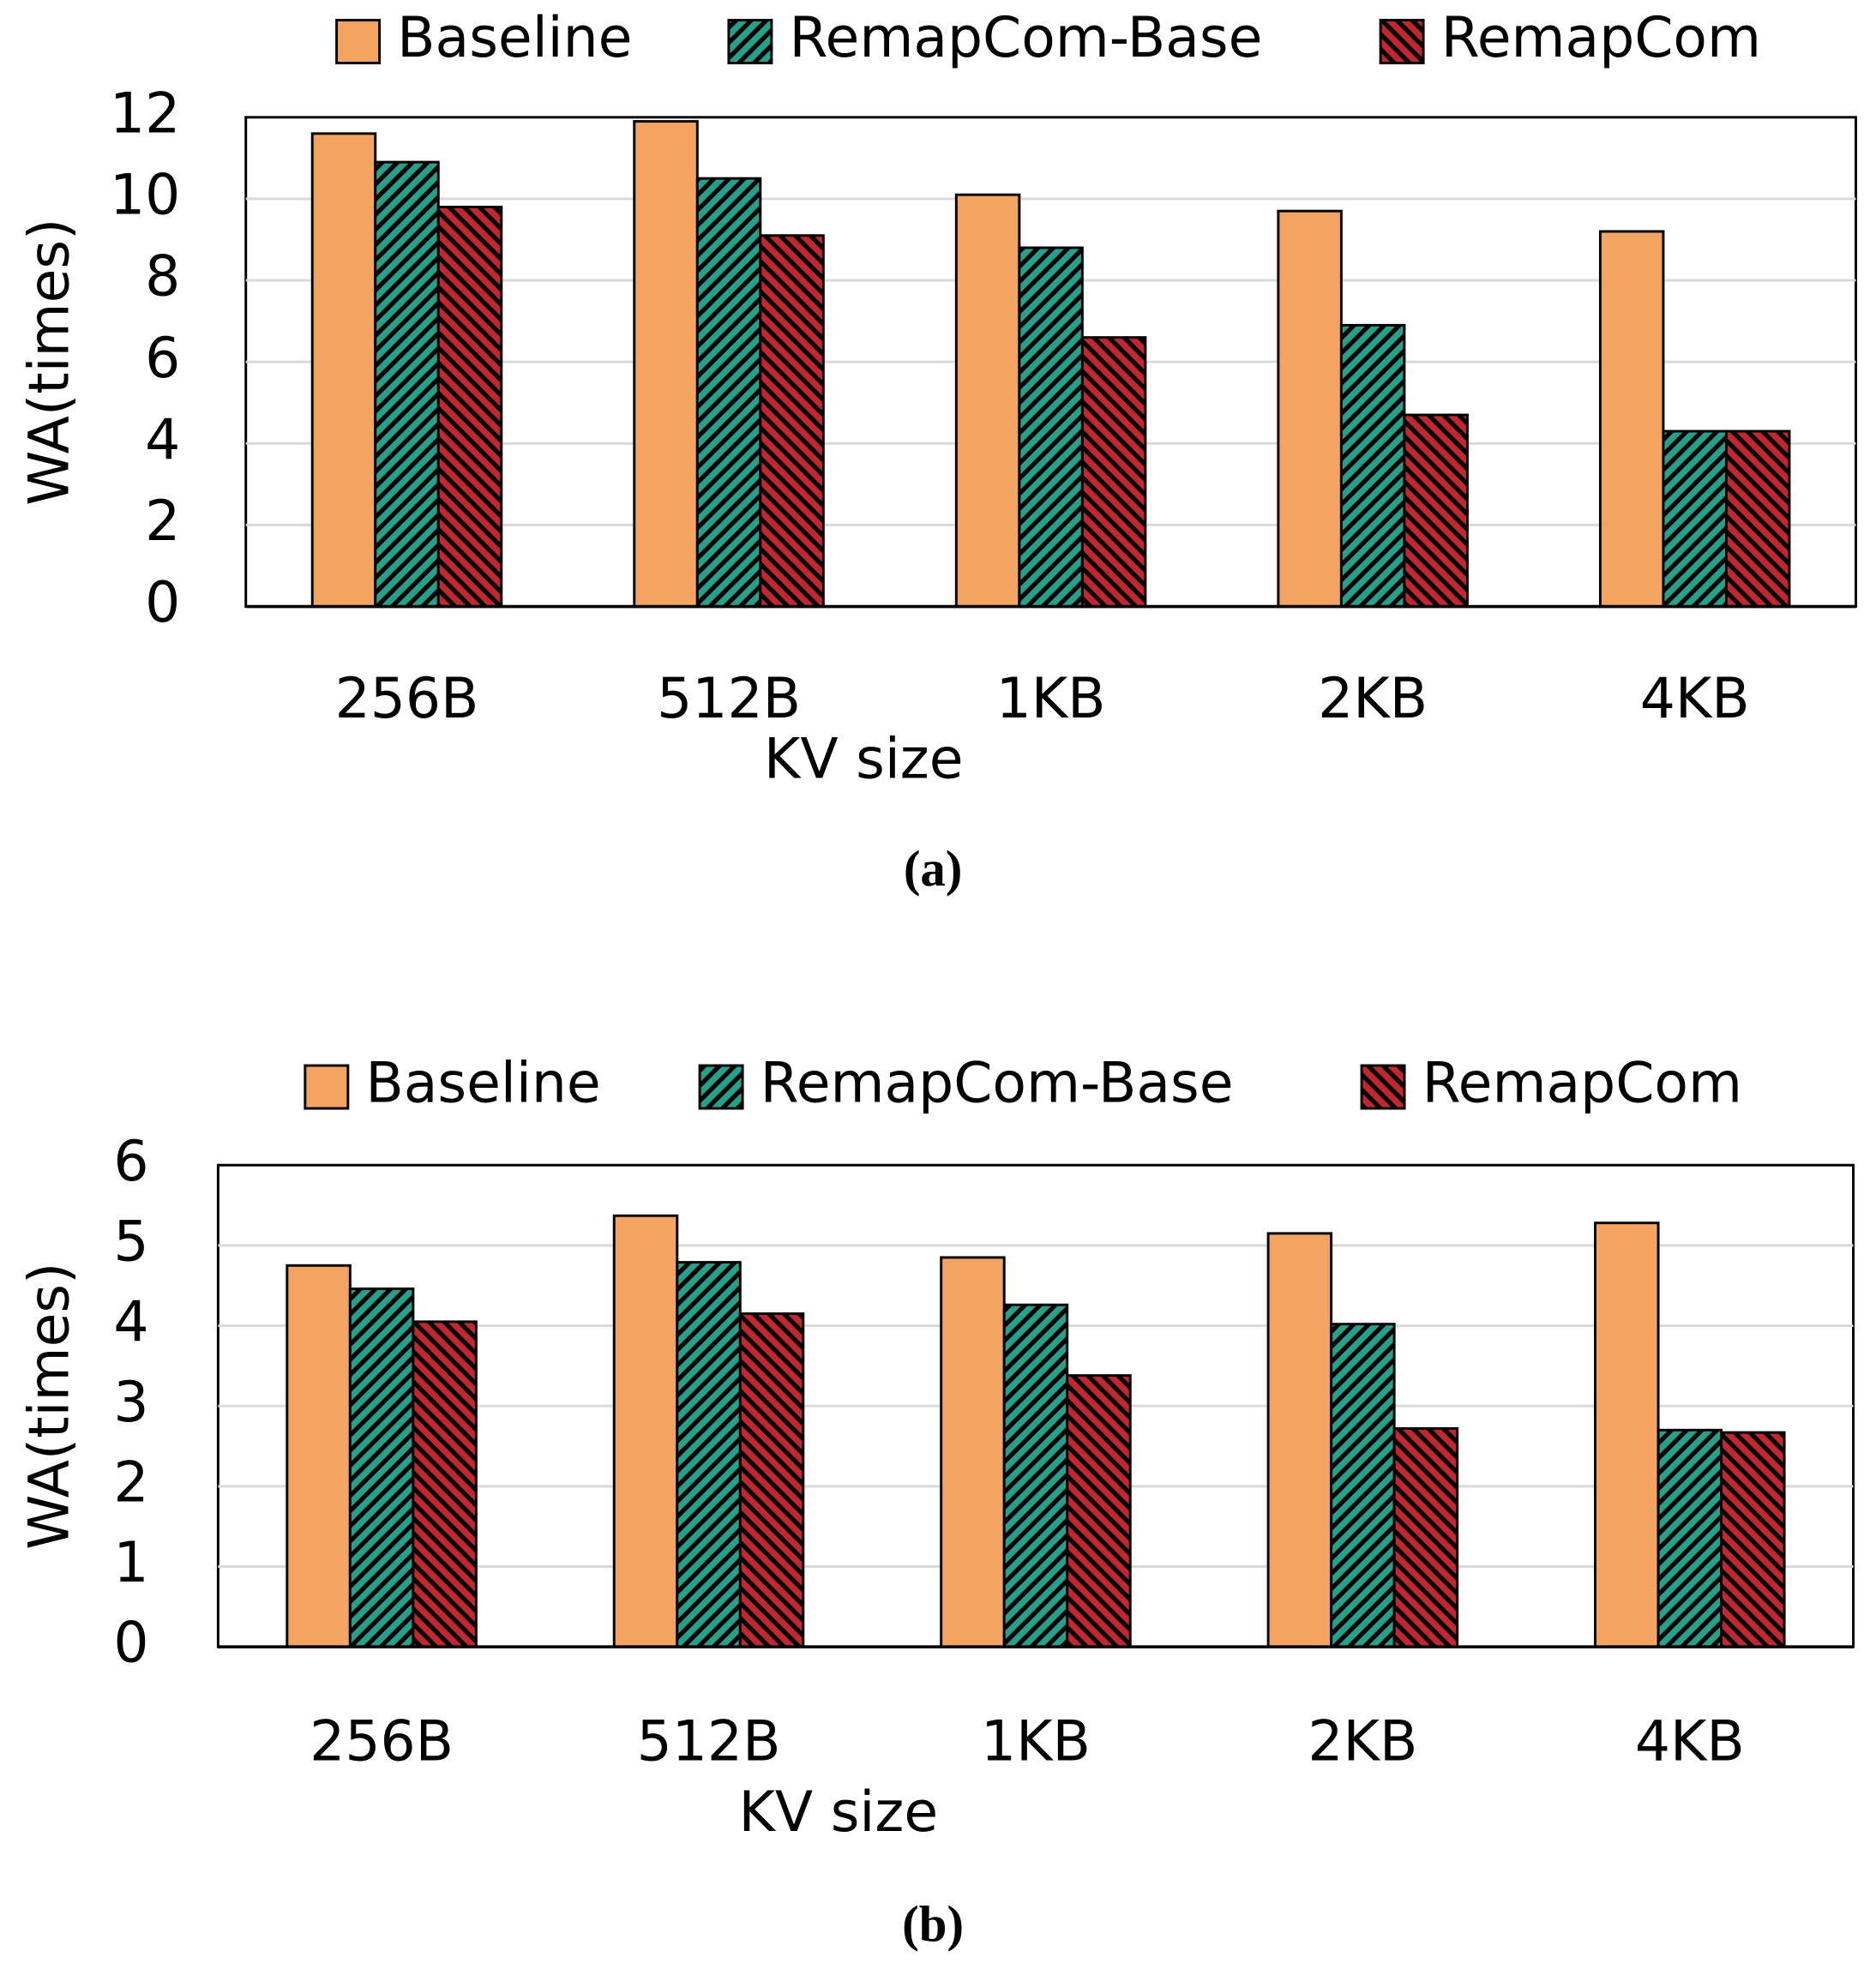  I want to click on y-tick-label: 1, so click(130, 1563).